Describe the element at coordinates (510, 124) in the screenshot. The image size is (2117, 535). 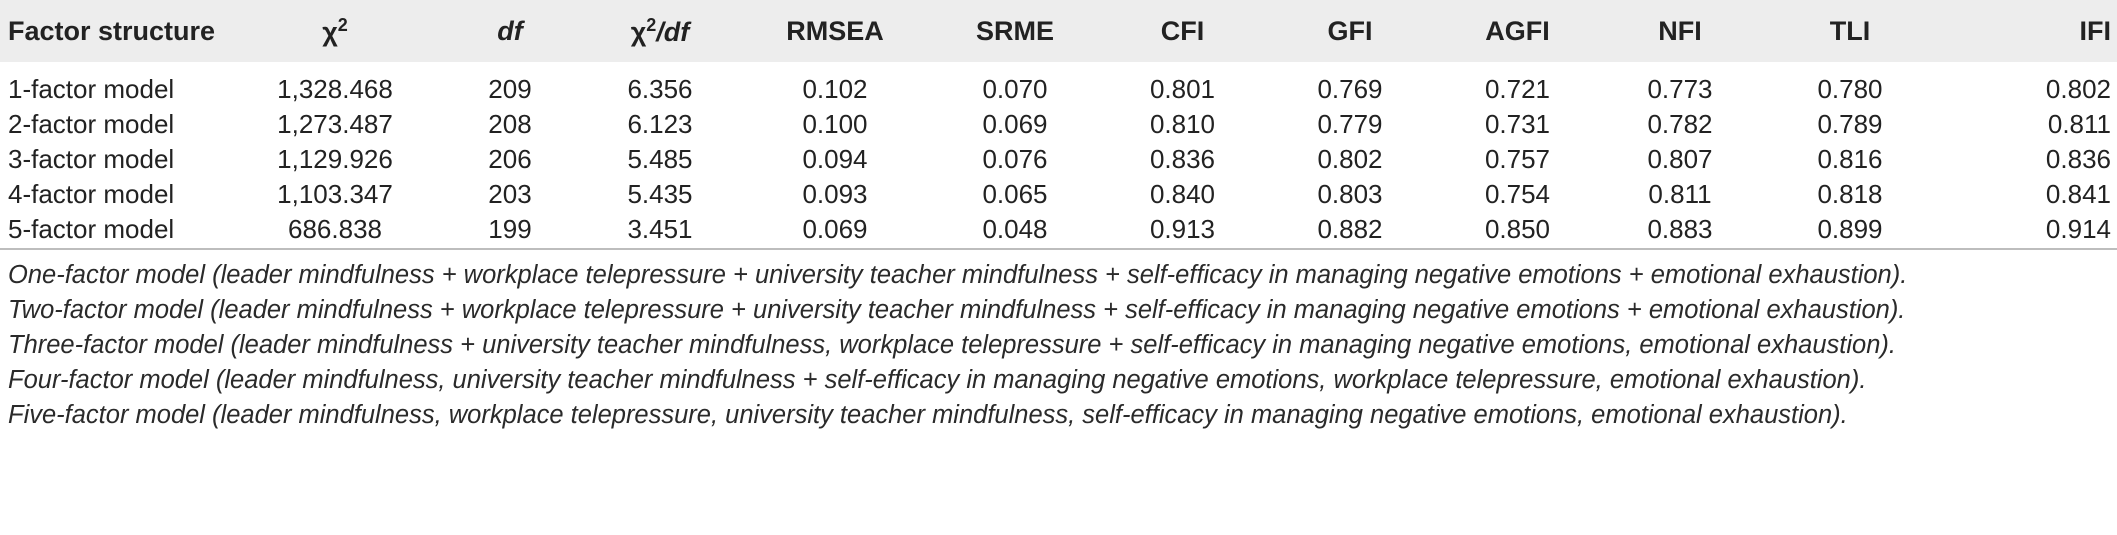
I see `cell-df: 208` at that location.